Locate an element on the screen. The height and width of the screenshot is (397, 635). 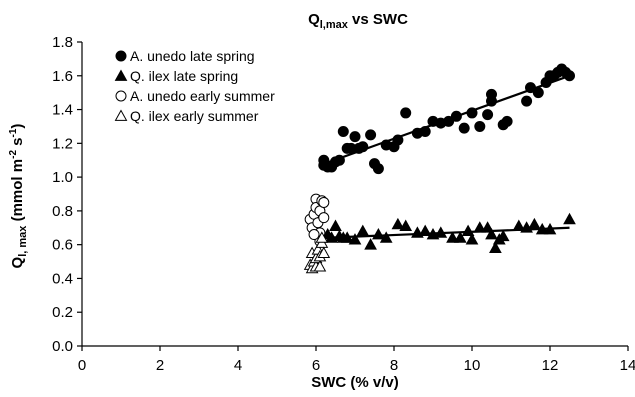
y-tick-label: 0.6 is located at coordinates (62, 245).